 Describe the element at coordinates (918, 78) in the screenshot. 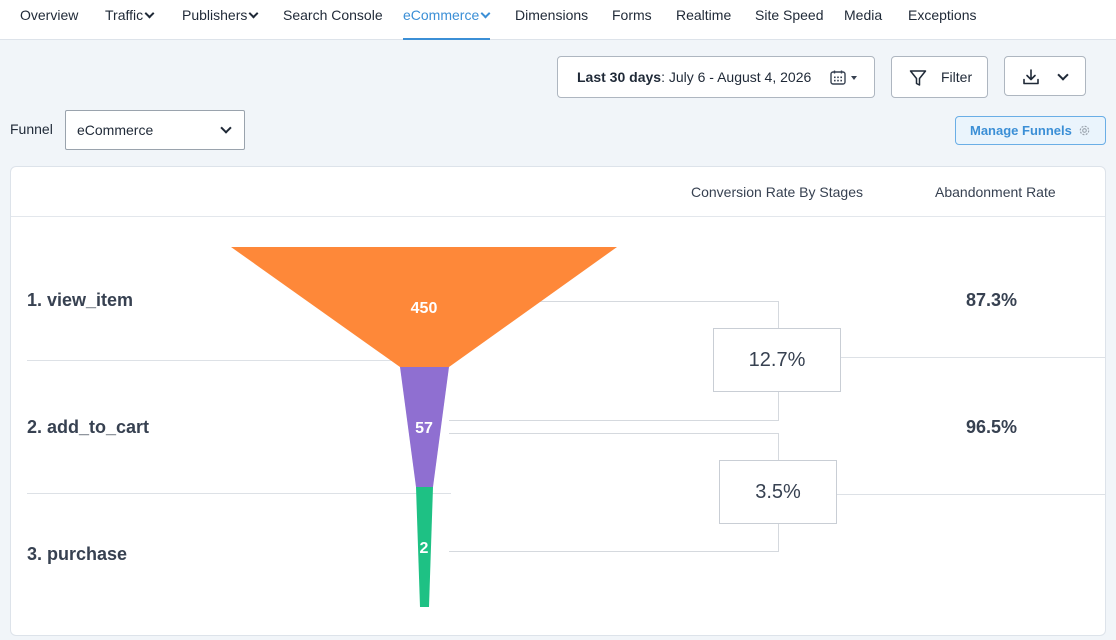

I see `filter-icon` at that location.